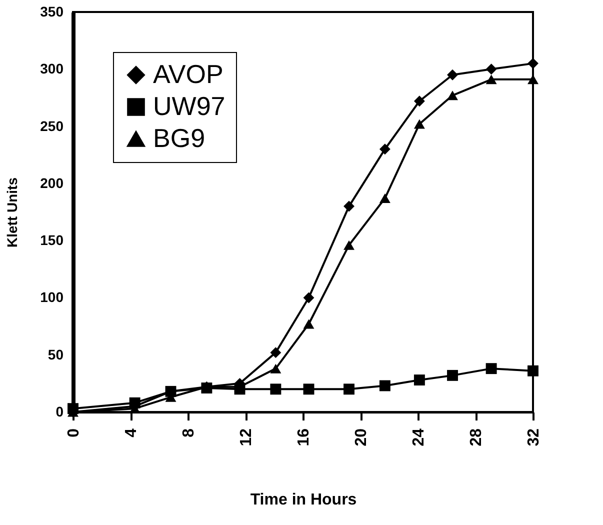  What do you see at coordinates (189, 106) in the screenshot?
I see `legend-label: UW97` at bounding box center [189, 106].